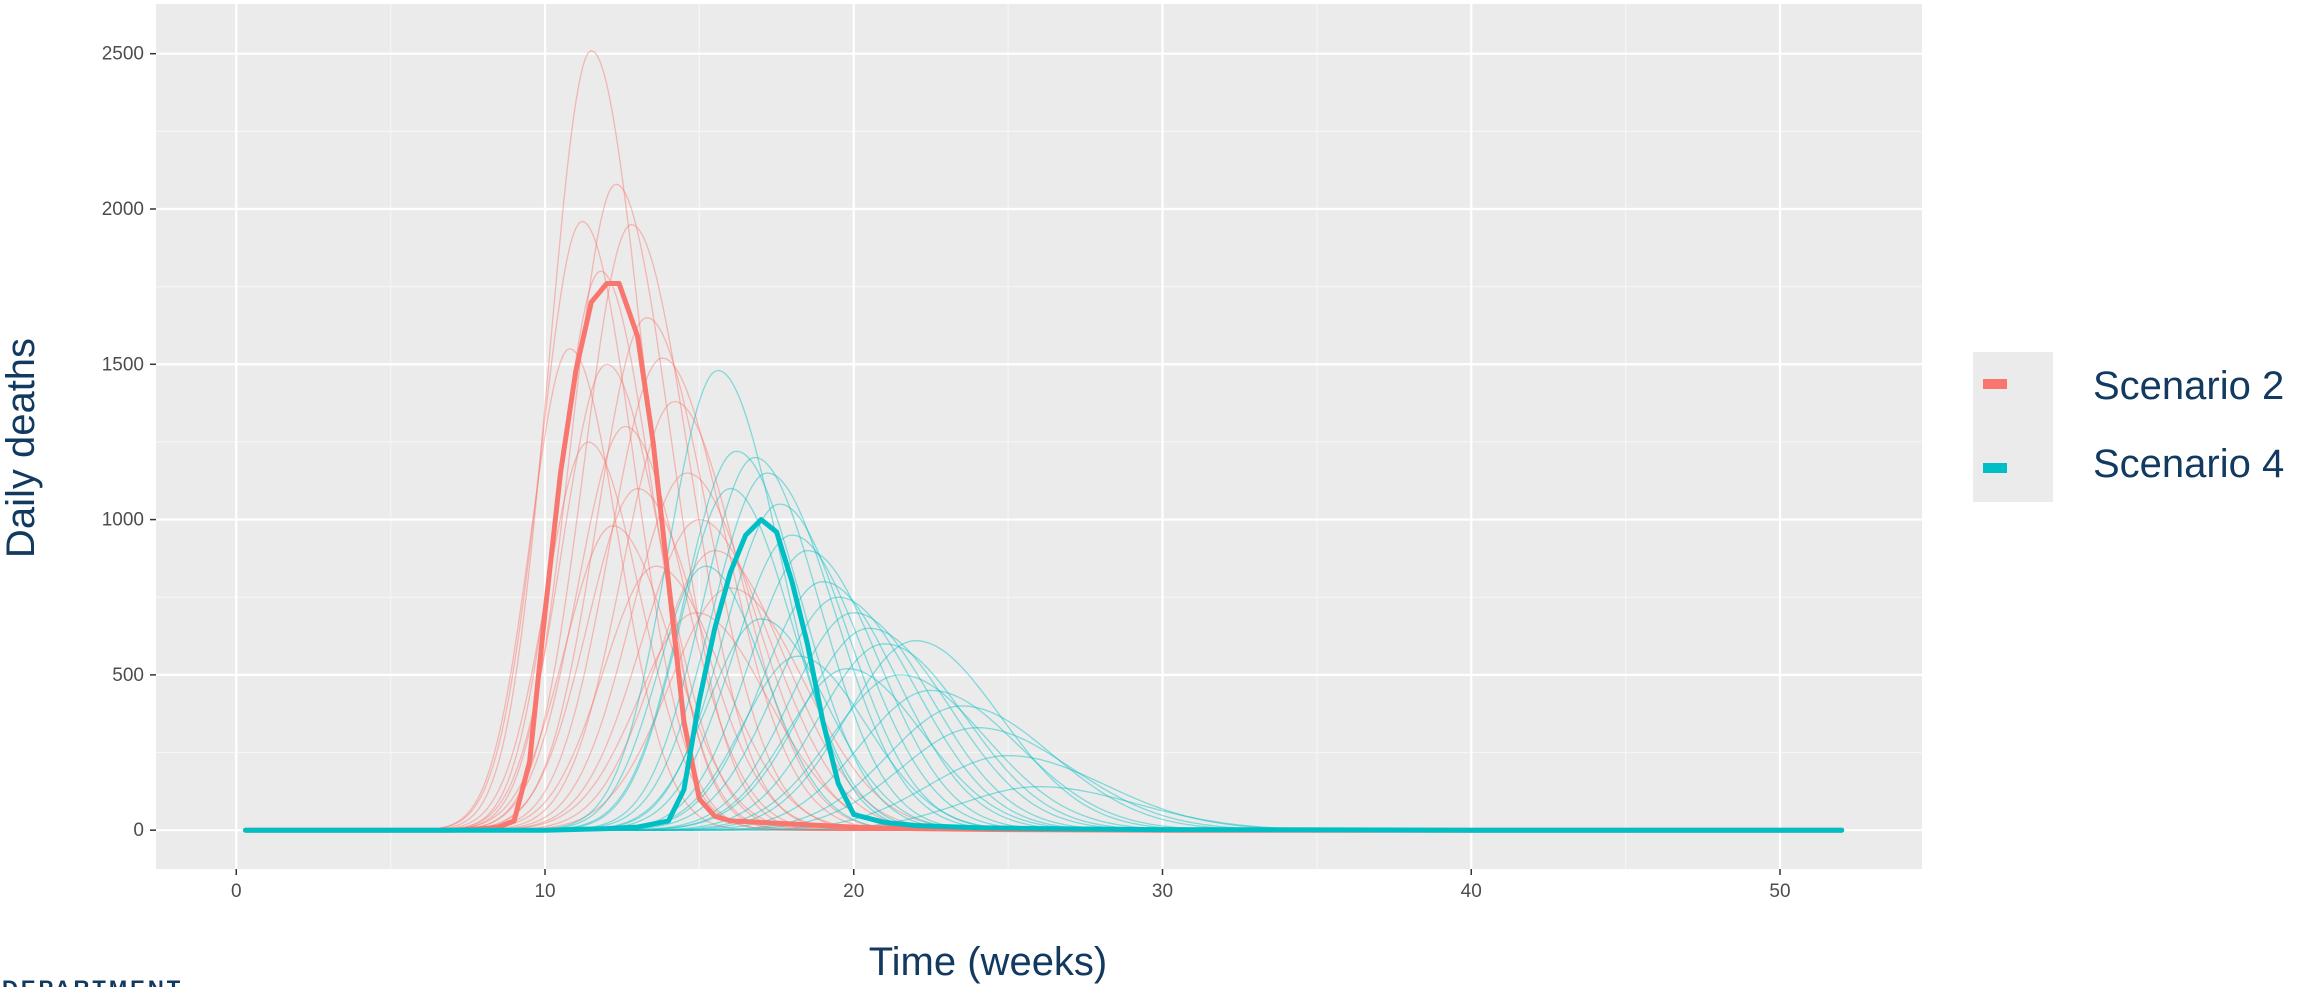 This screenshot has height=987, width=2305. Describe the element at coordinates (2013, 427) in the screenshot. I see `legend-key-background` at that location.